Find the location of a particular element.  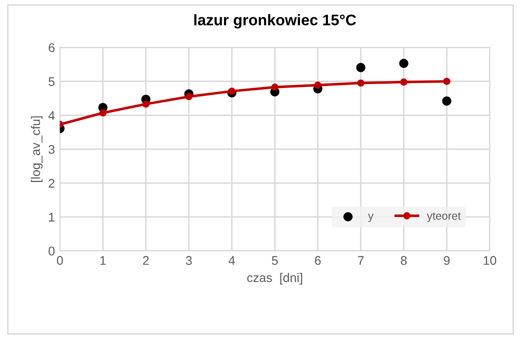

y-tick-label: 6 is located at coordinates (51, 47).